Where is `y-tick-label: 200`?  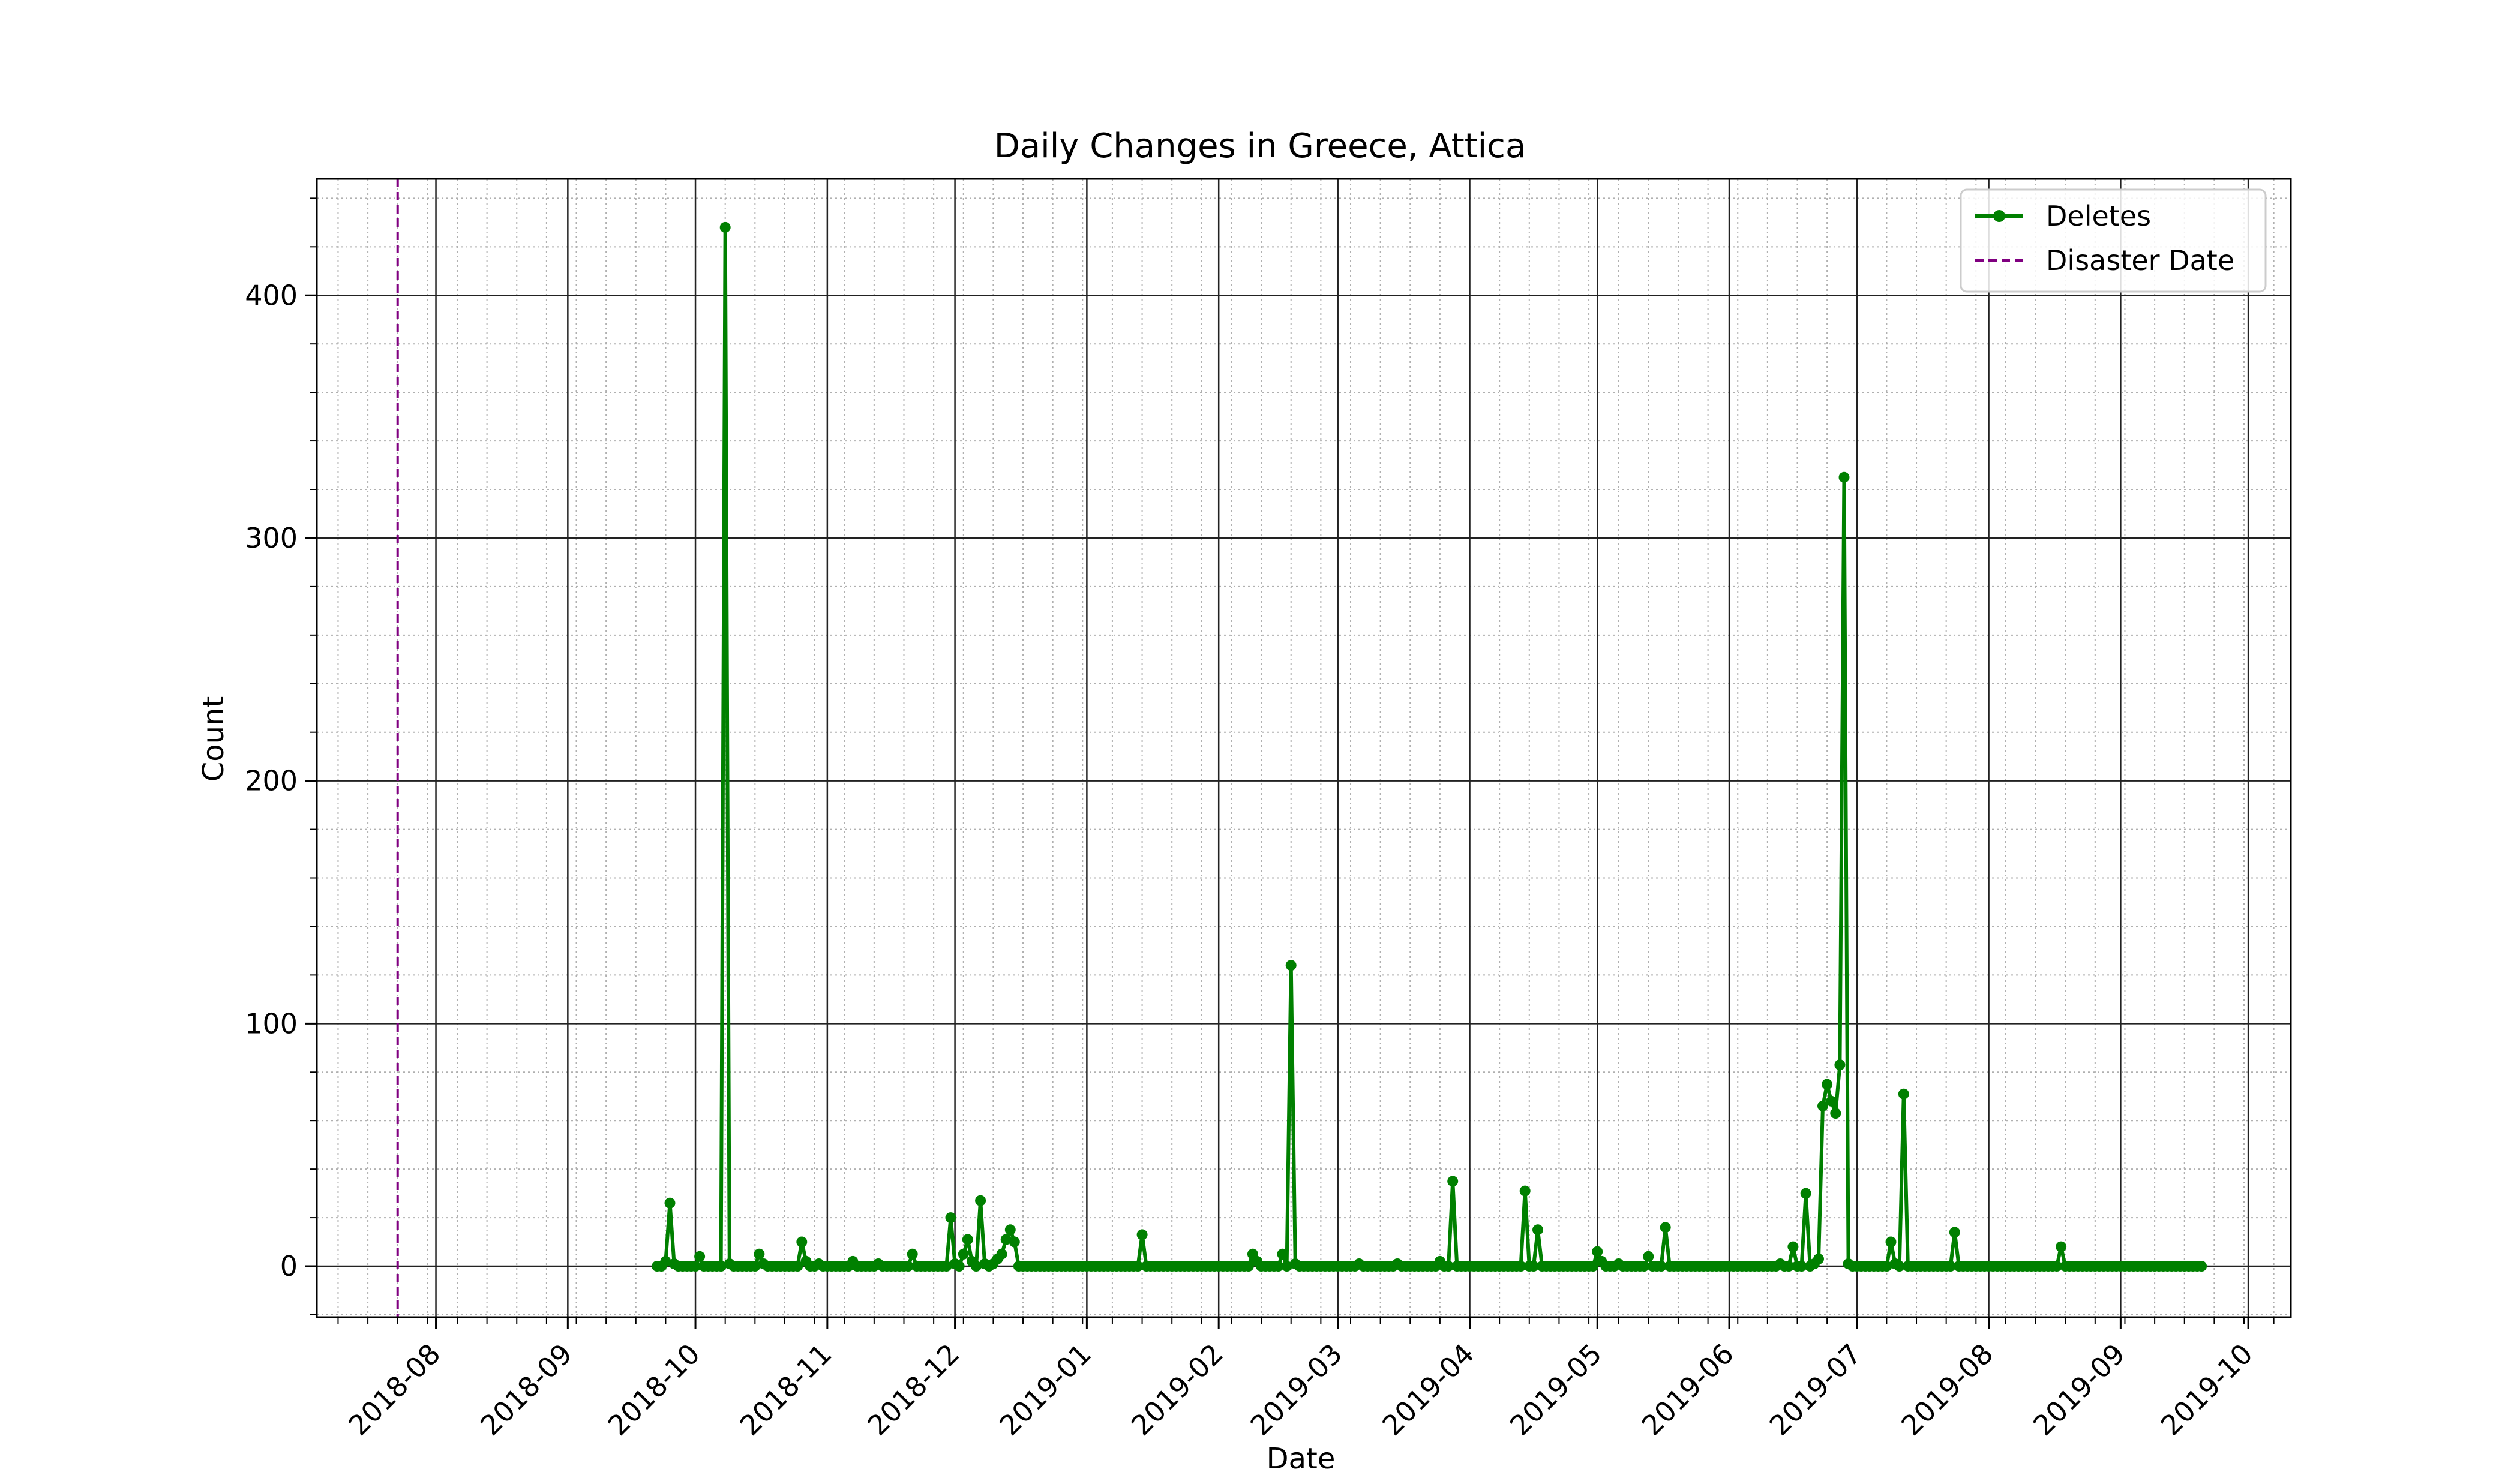
y-tick-label: 200 is located at coordinates (271, 781).